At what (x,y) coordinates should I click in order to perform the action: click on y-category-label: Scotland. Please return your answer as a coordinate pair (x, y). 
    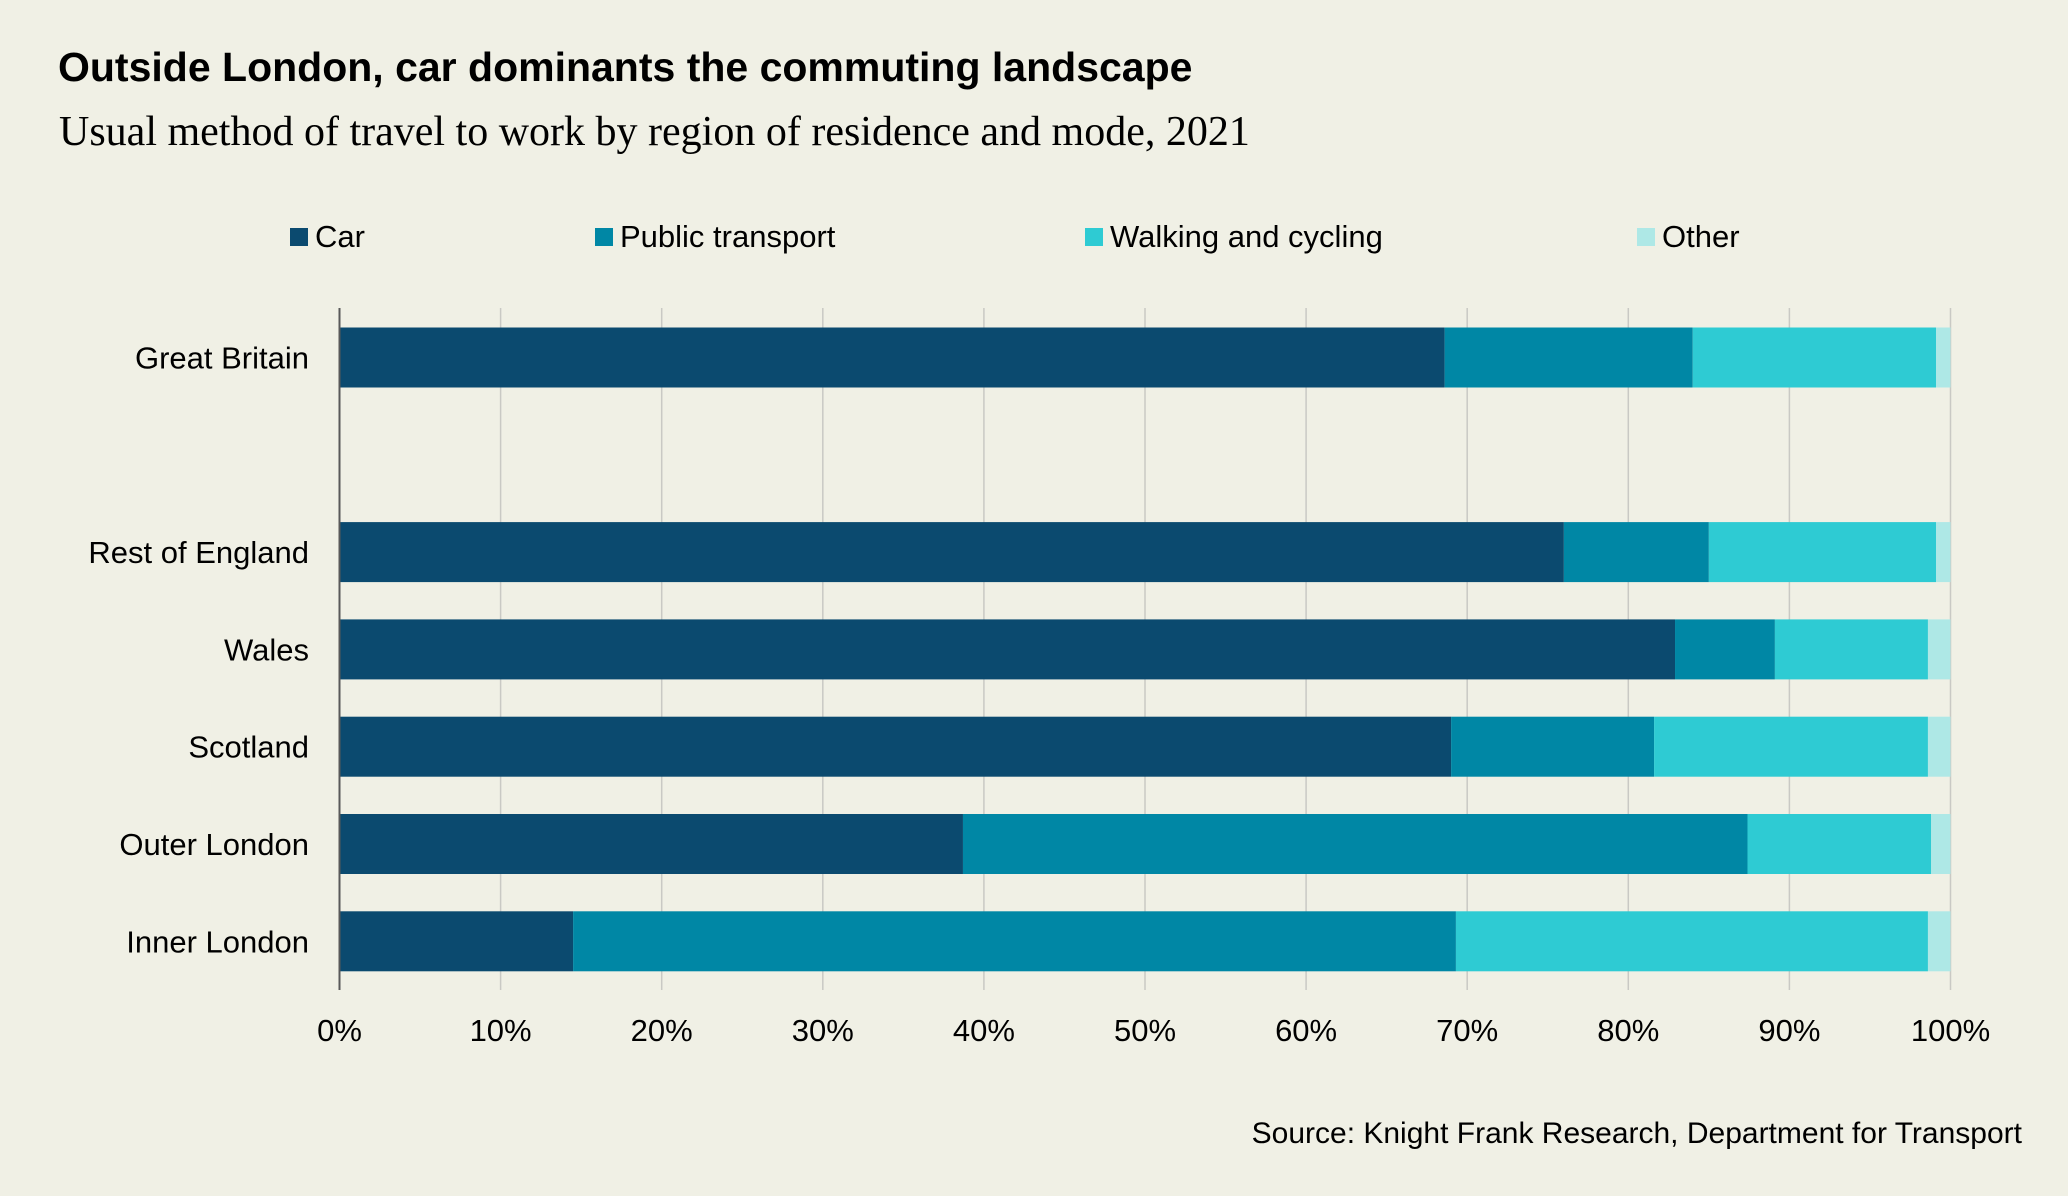
    Looking at the image, I should click on (248, 747).